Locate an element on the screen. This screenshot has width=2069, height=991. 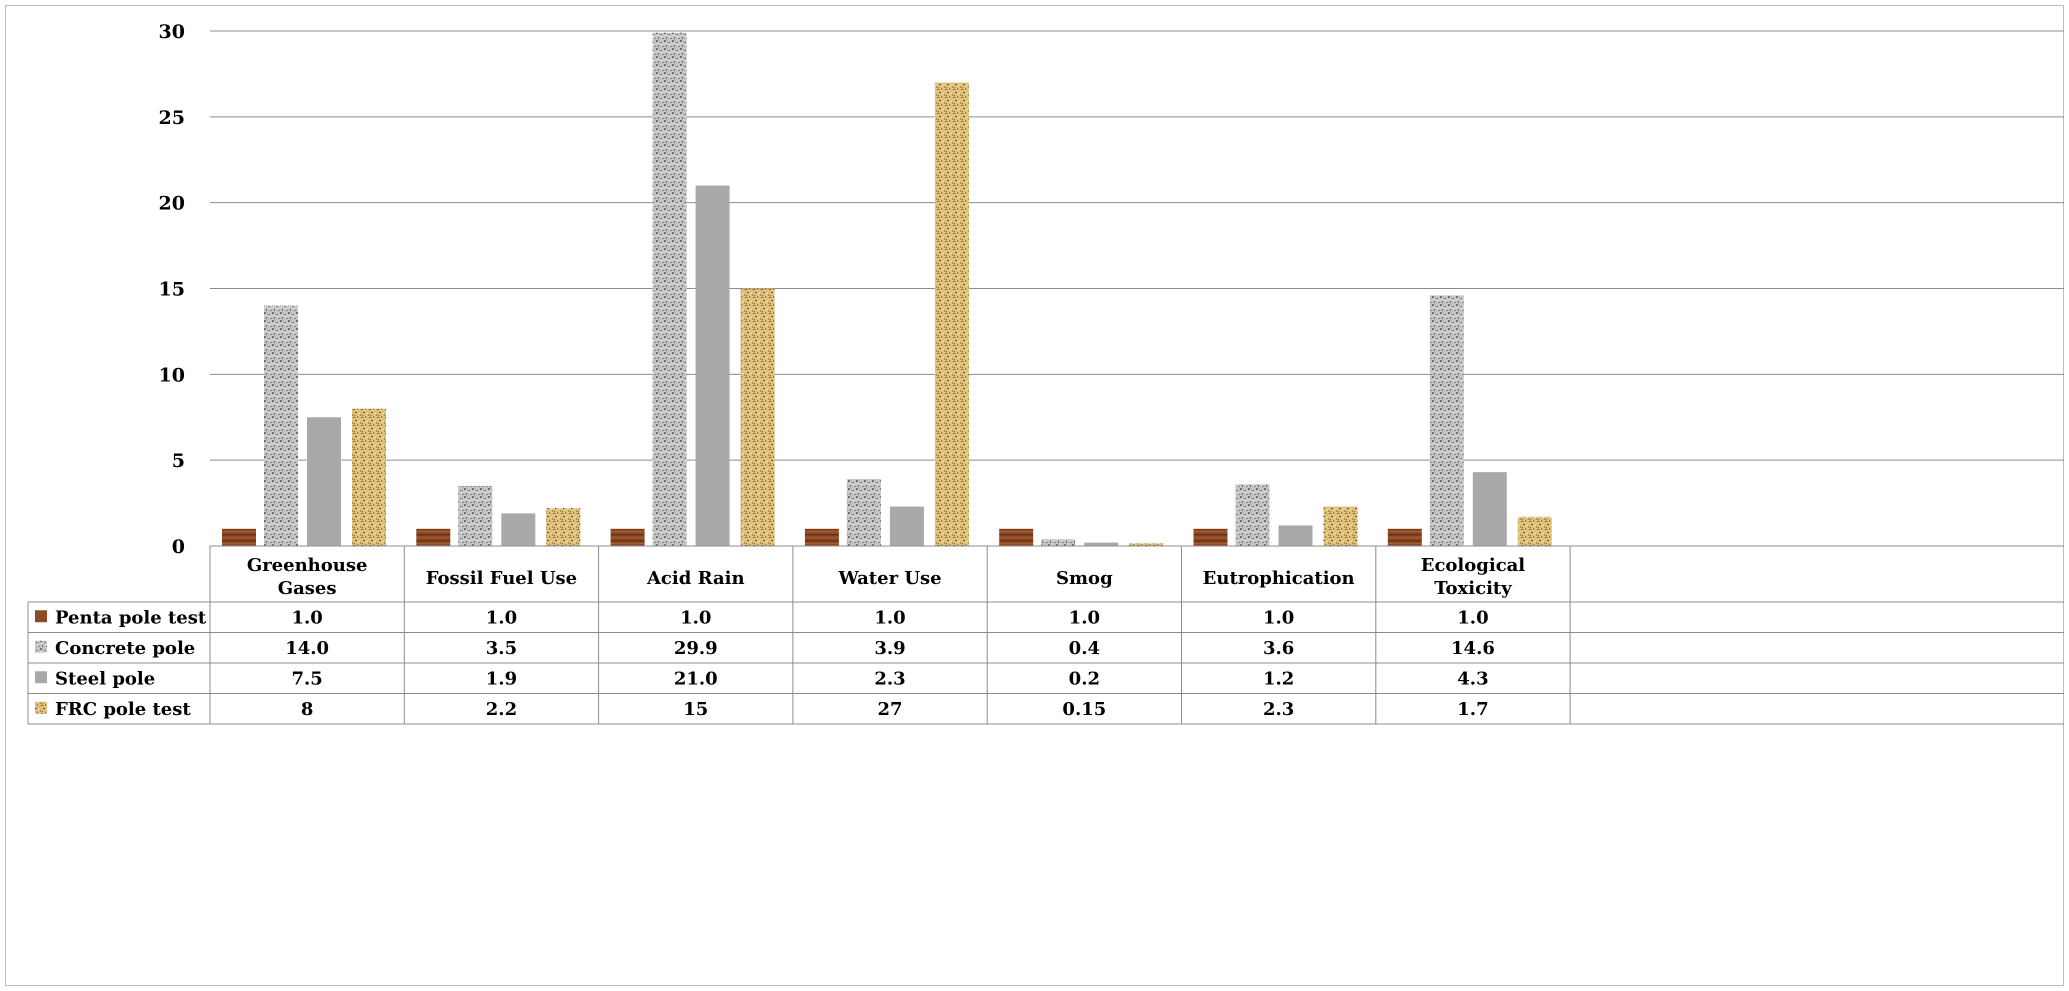
category-label: Smog is located at coordinates (1084, 578).